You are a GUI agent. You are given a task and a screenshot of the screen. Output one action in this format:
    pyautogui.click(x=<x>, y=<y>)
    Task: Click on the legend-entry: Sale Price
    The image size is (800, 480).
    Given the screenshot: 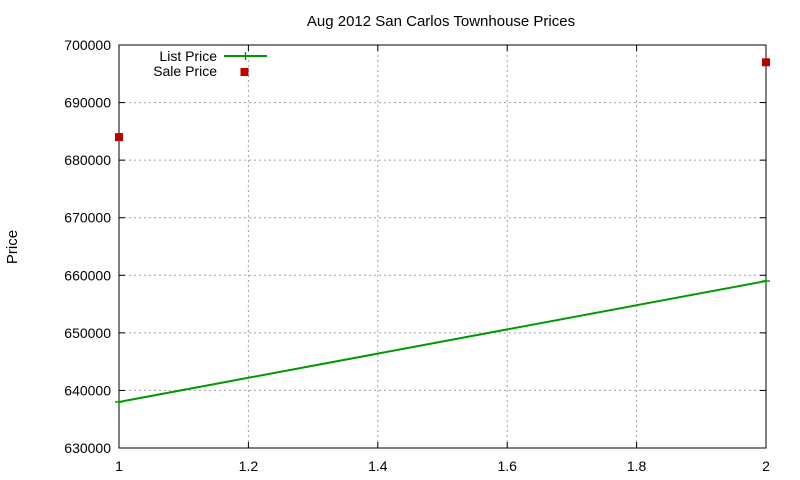 What is the action you would take?
    pyautogui.click(x=201, y=71)
    